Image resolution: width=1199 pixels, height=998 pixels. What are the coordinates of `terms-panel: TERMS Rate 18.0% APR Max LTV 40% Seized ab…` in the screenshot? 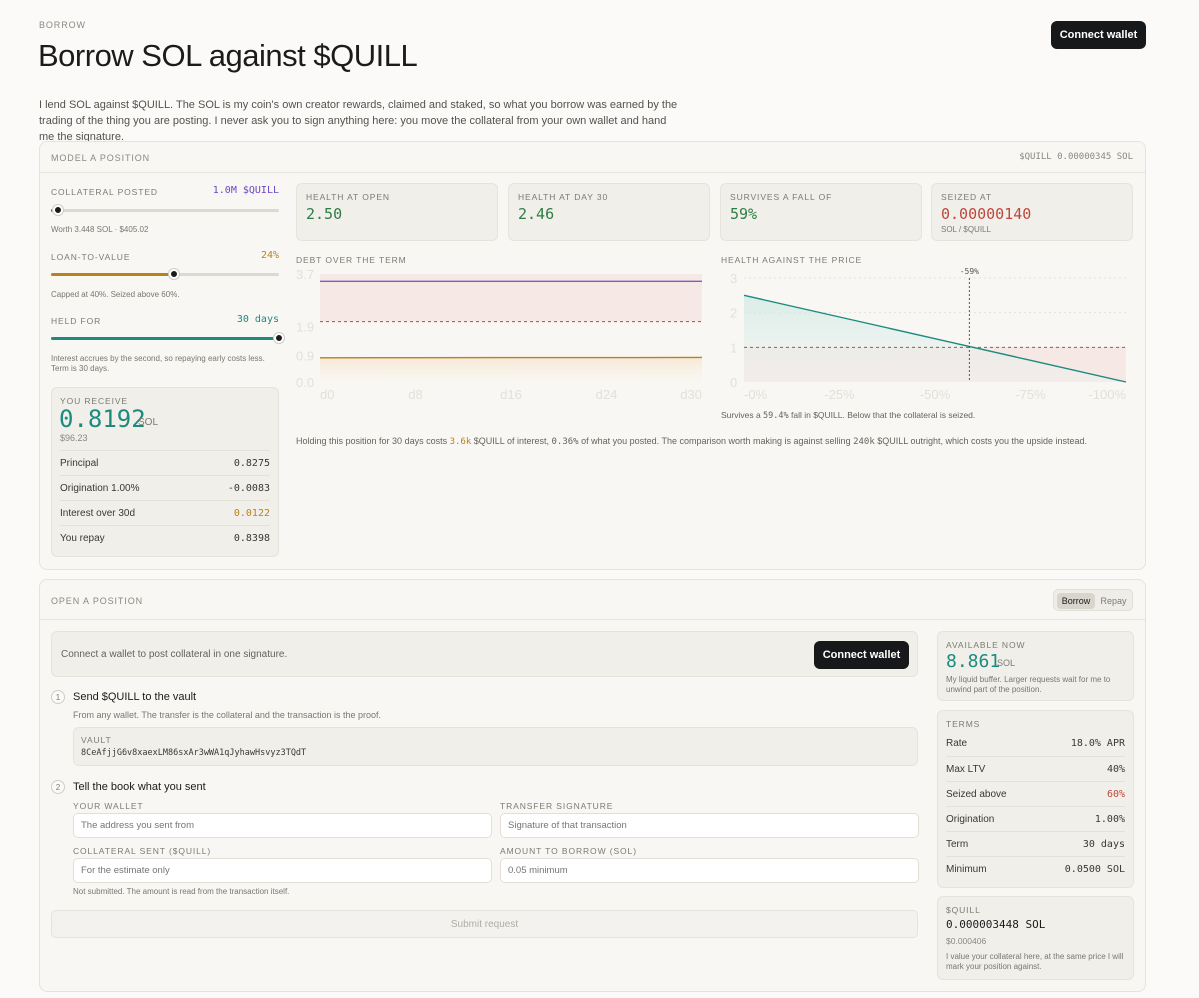 It's located at (1035, 799).